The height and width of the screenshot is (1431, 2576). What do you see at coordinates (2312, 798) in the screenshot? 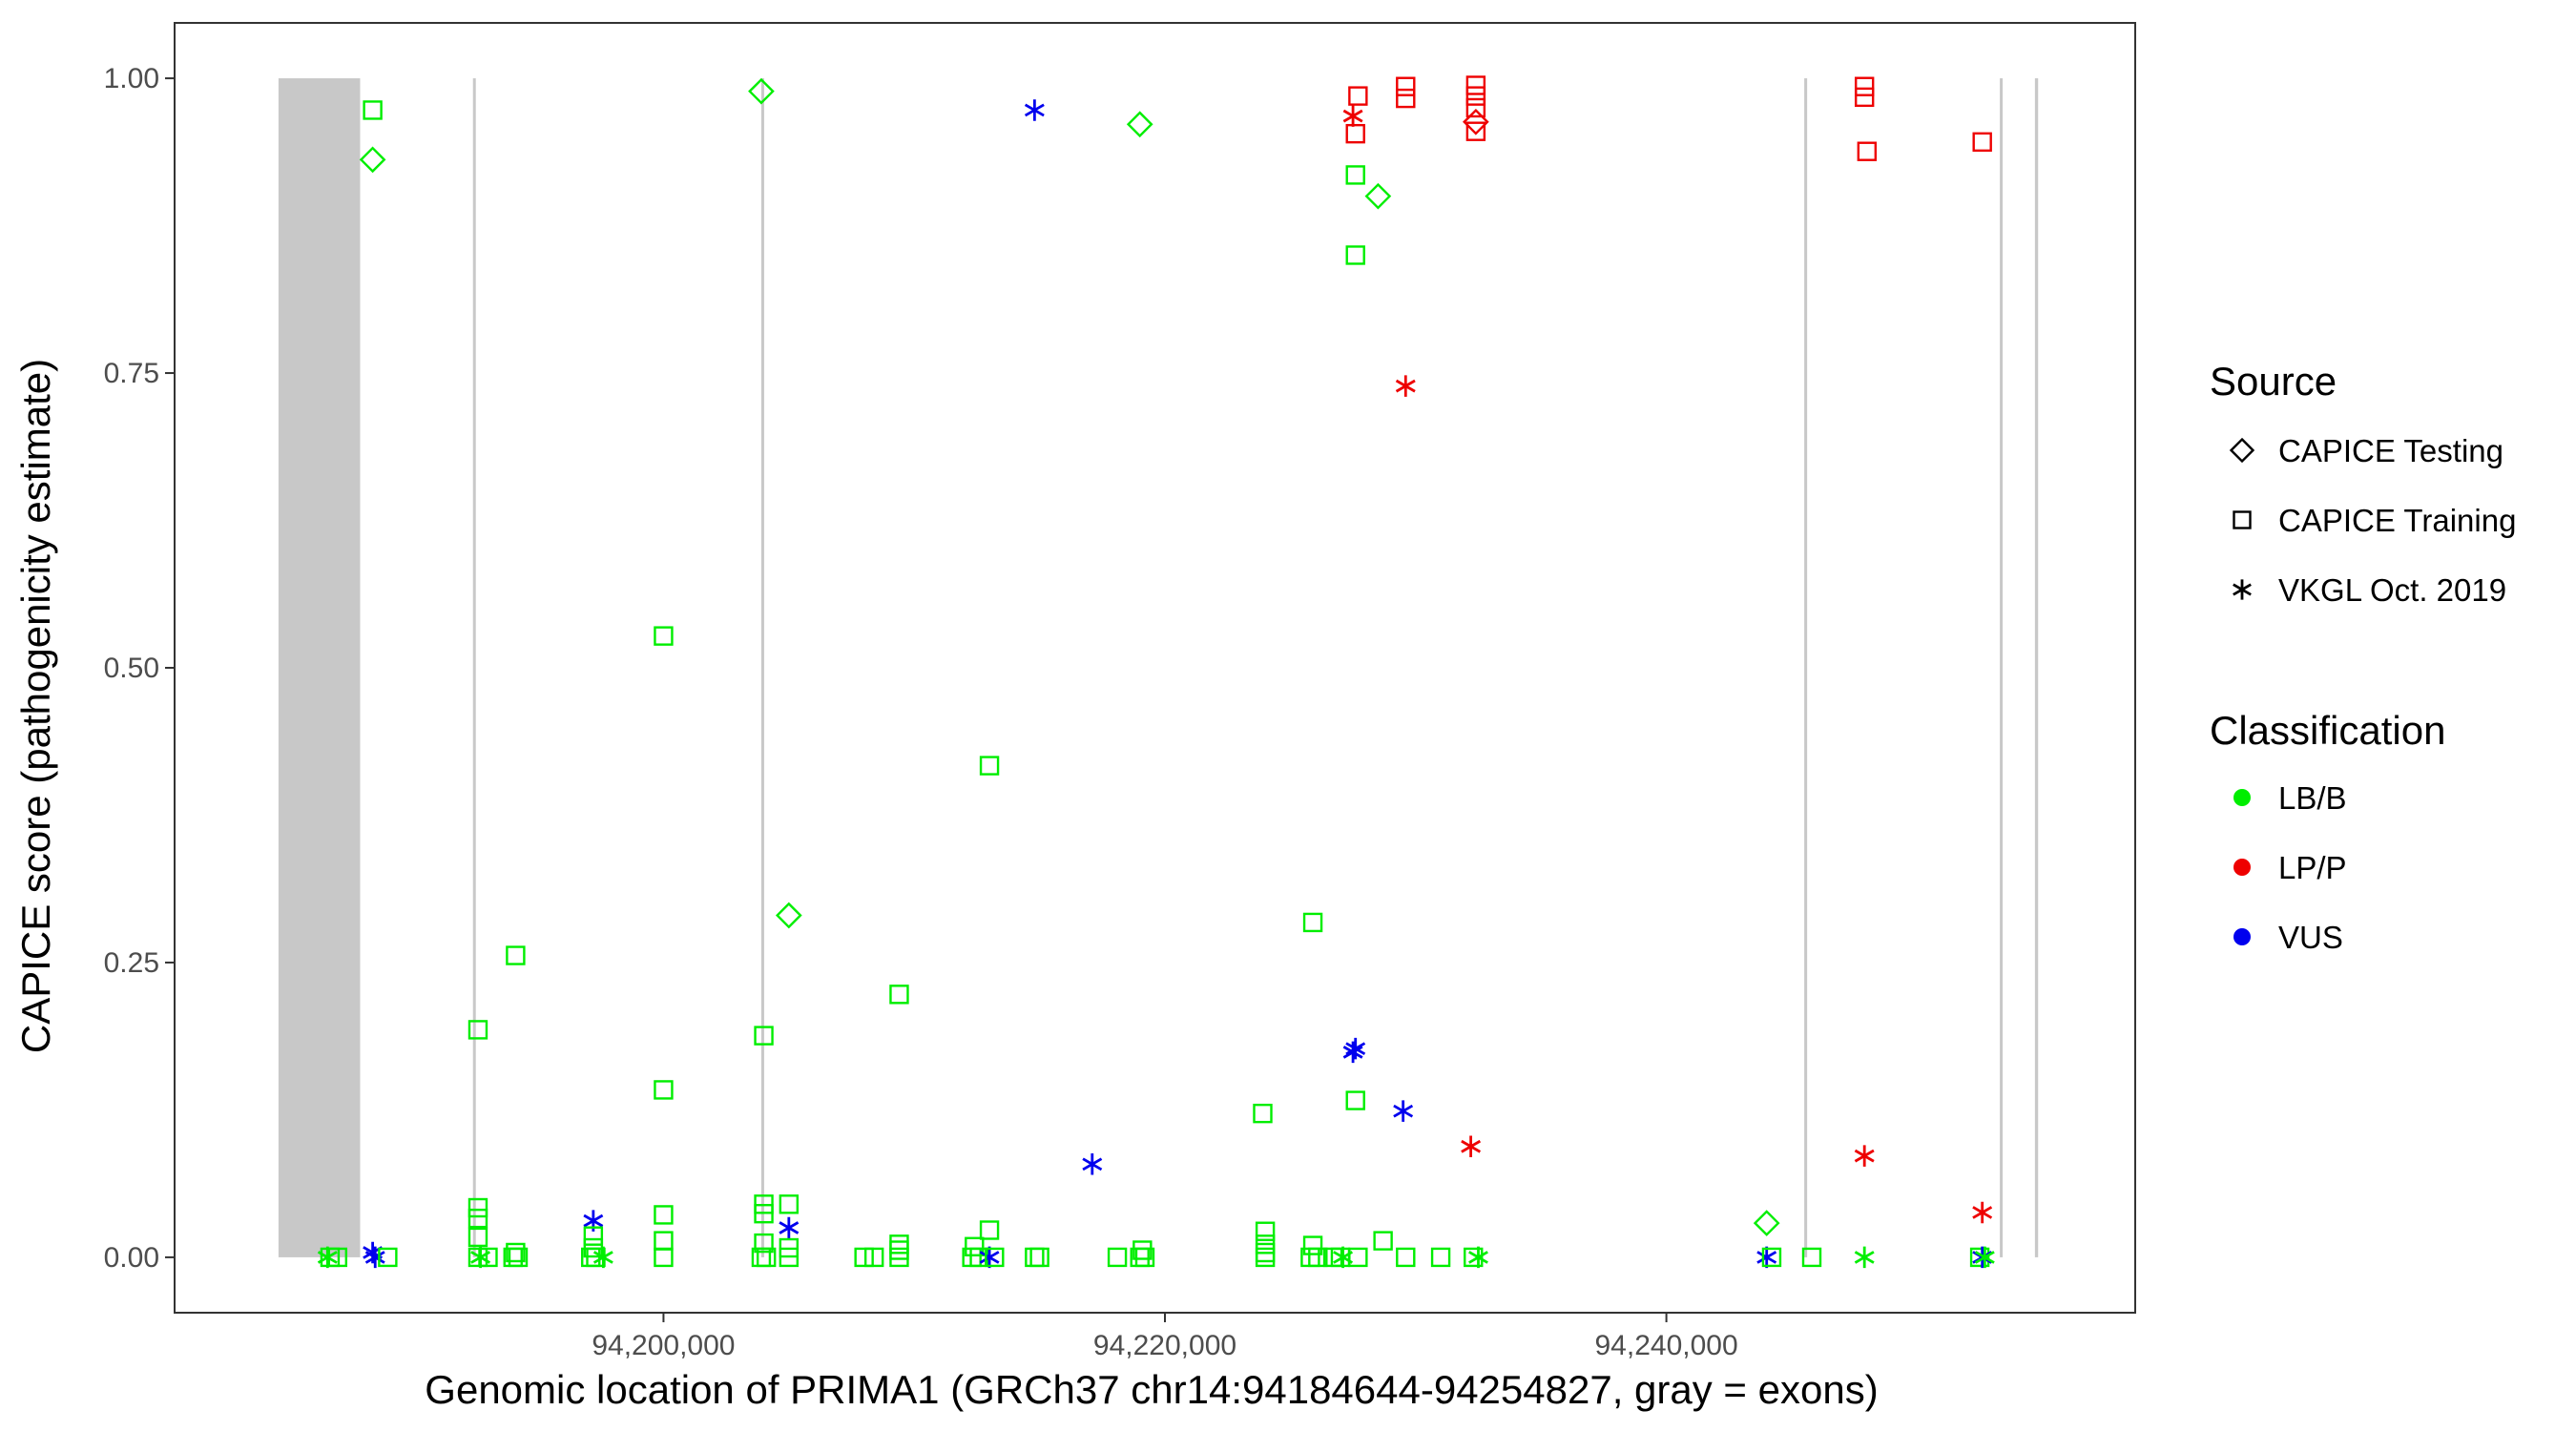
I see `legend-label: LB/B` at bounding box center [2312, 798].